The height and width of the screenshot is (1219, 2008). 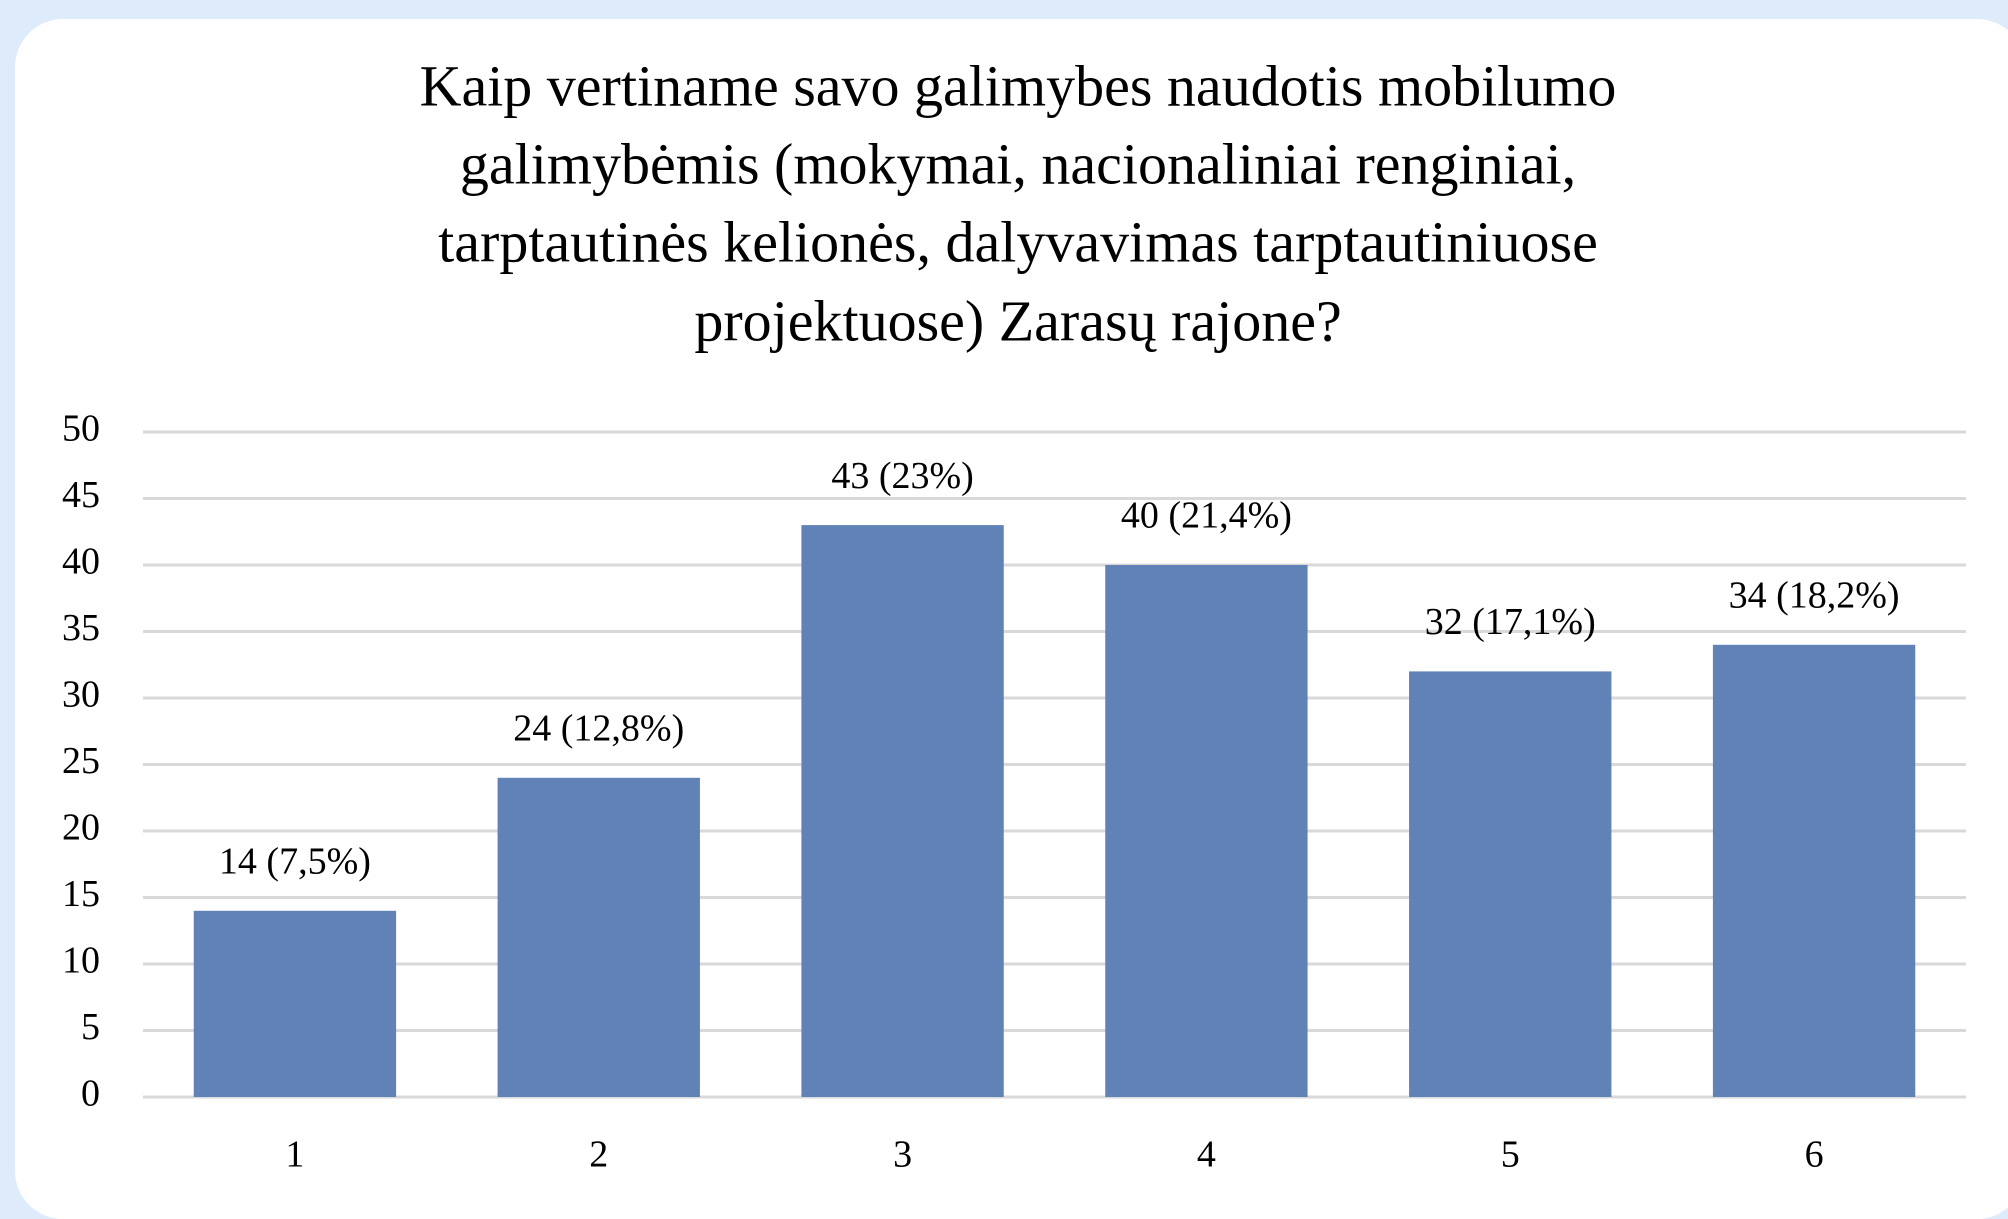 What do you see at coordinates (81, 495) in the screenshot?
I see `y-tick-label: 45` at bounding box center [81, 495].